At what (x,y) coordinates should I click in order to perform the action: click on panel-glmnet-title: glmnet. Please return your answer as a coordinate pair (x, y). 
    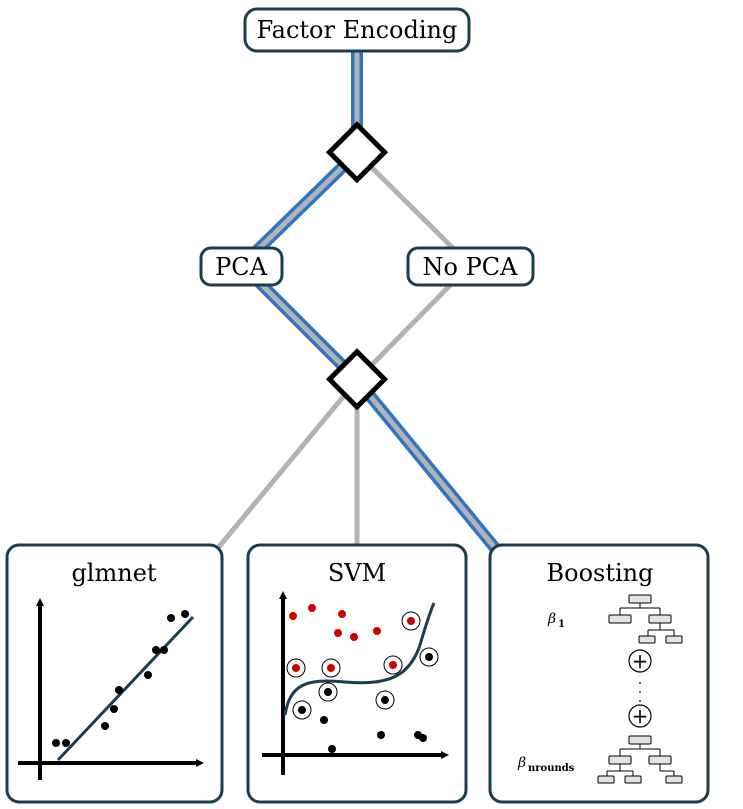
    Looking at the image, I should click on (113, 573).